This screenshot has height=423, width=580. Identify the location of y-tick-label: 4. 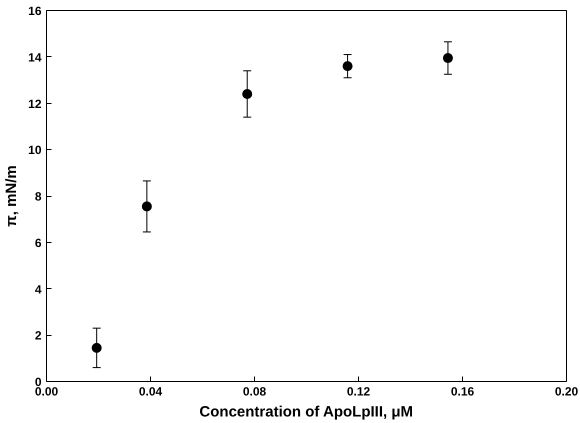
(38, 289).